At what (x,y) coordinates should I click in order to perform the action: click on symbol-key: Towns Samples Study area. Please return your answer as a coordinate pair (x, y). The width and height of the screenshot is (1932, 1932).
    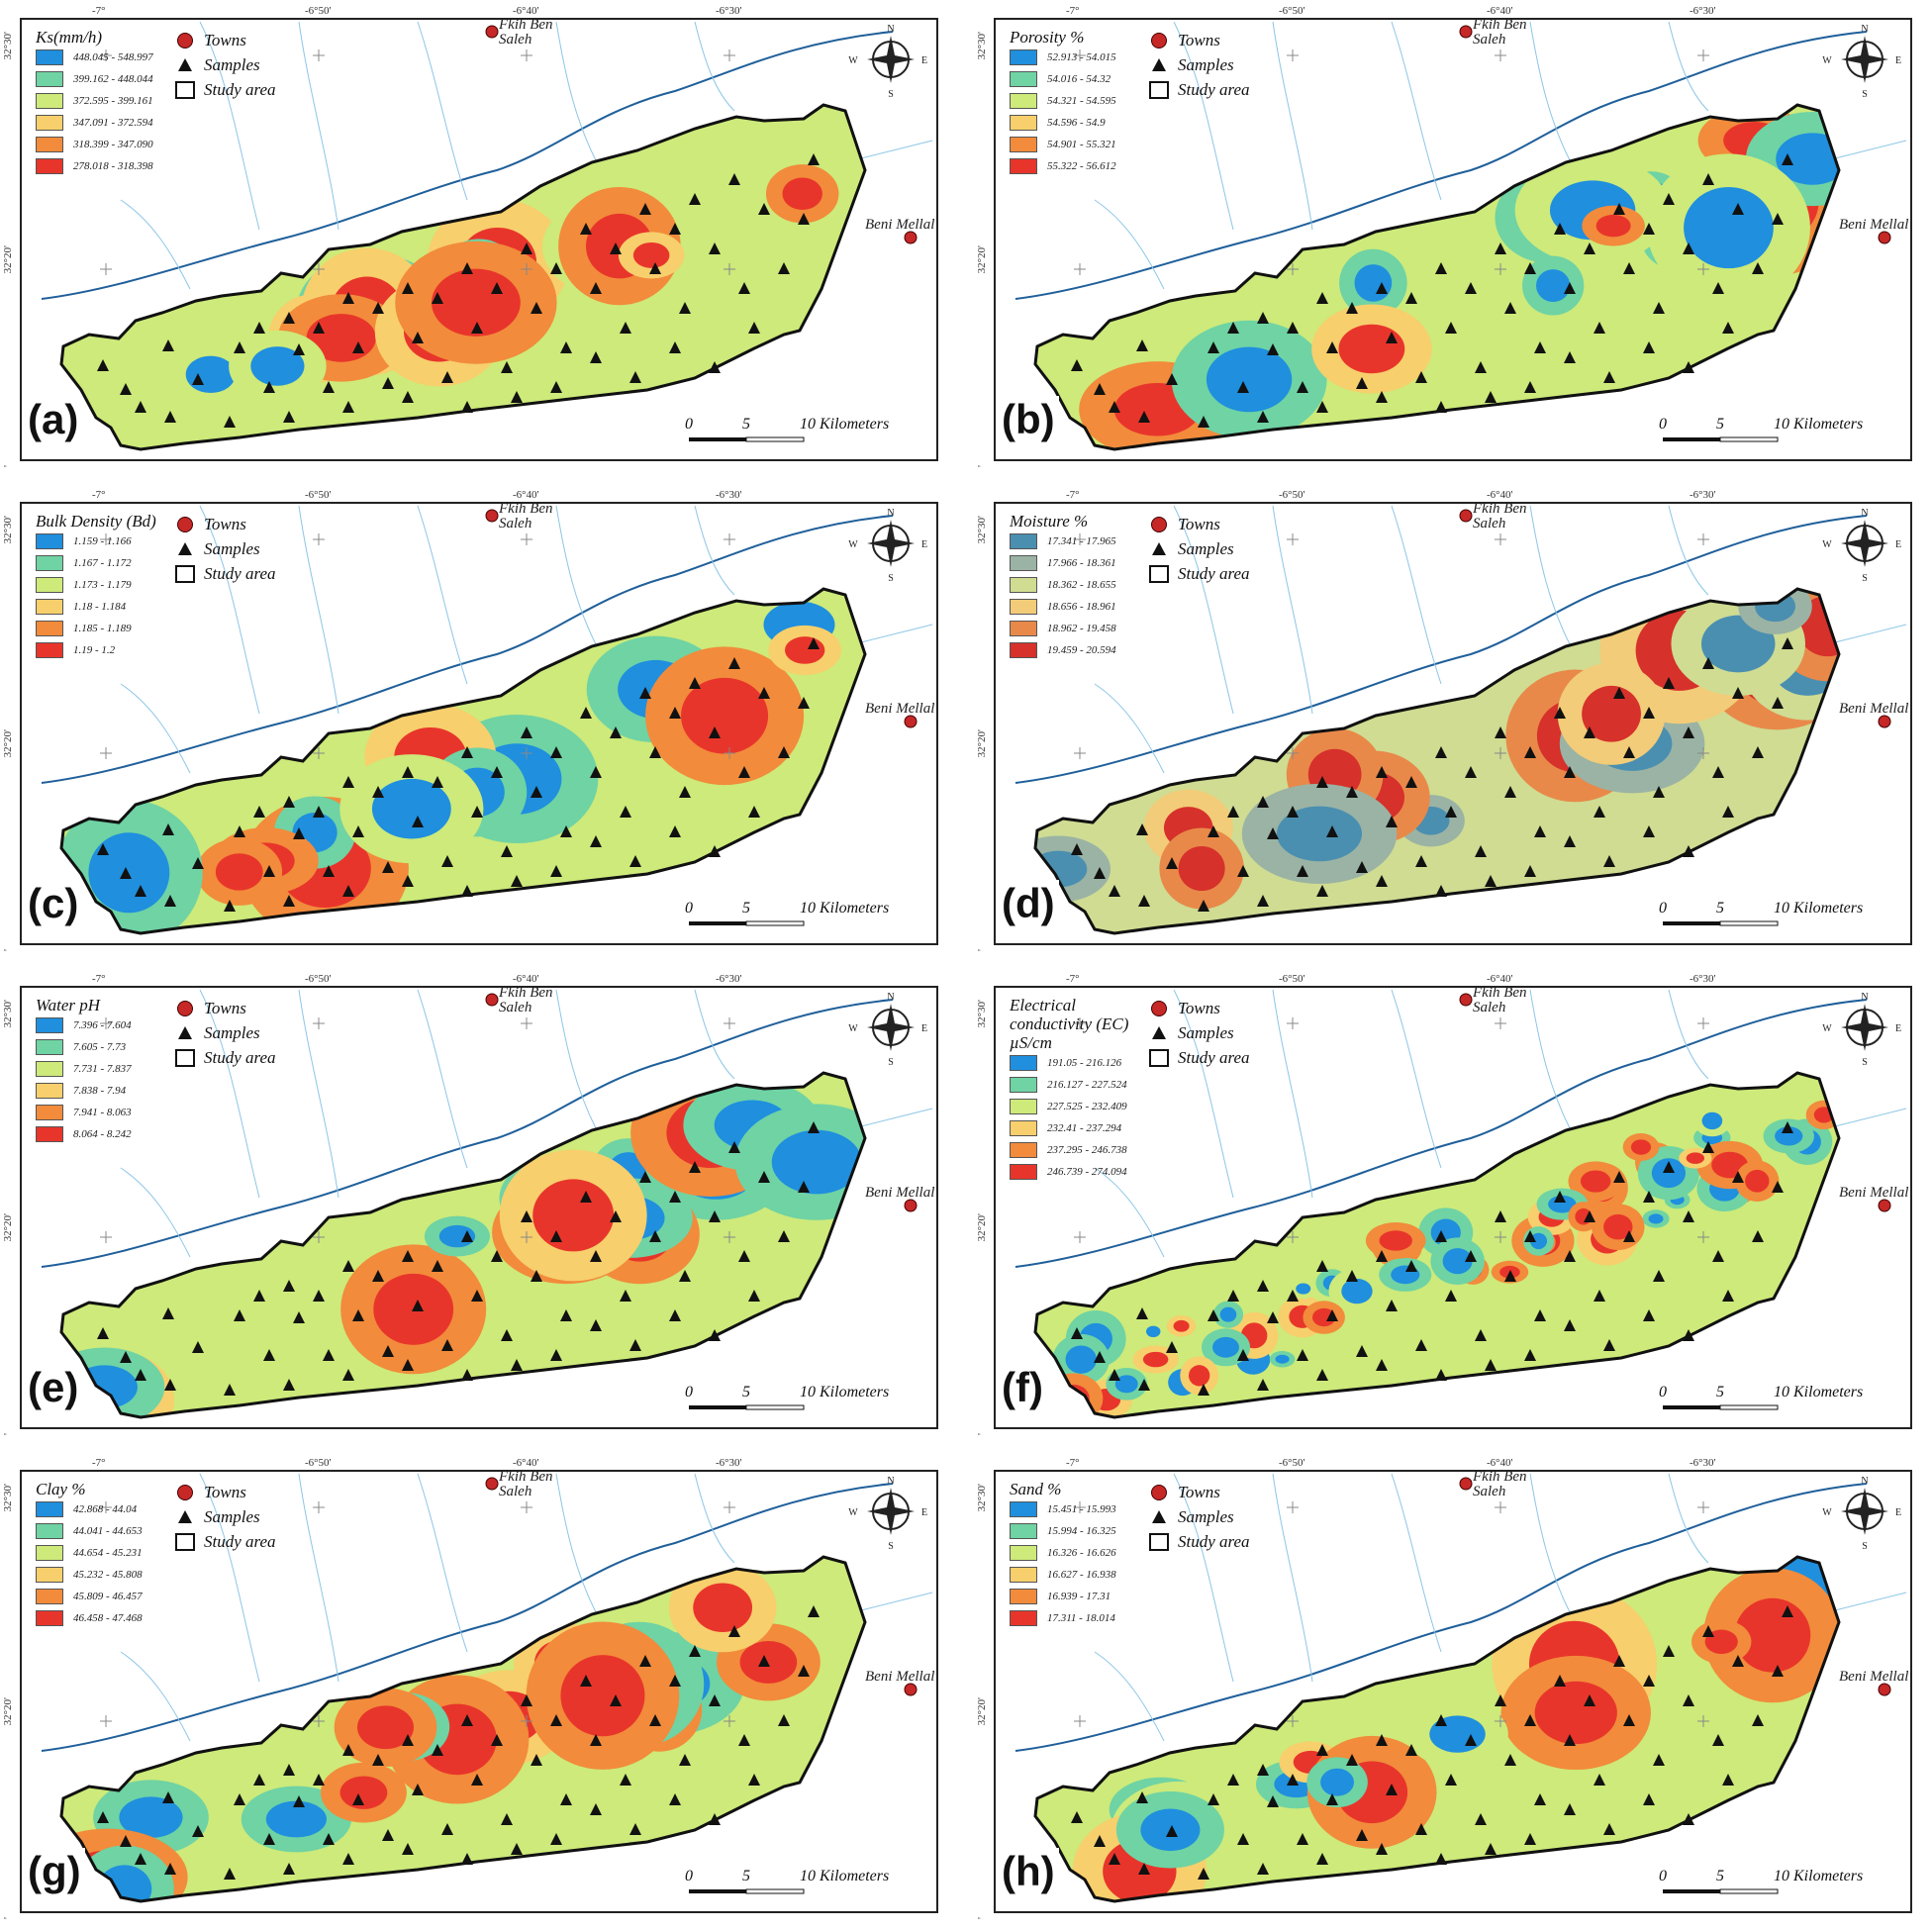
    Looking at the image, I should click on (225, 65).